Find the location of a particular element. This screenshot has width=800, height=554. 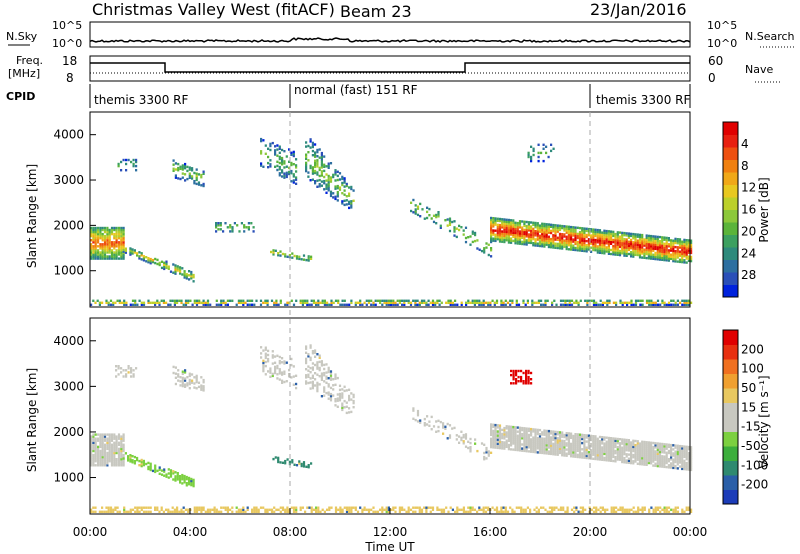

range-tick-label: 3000 is located at coordinates (68, 386).